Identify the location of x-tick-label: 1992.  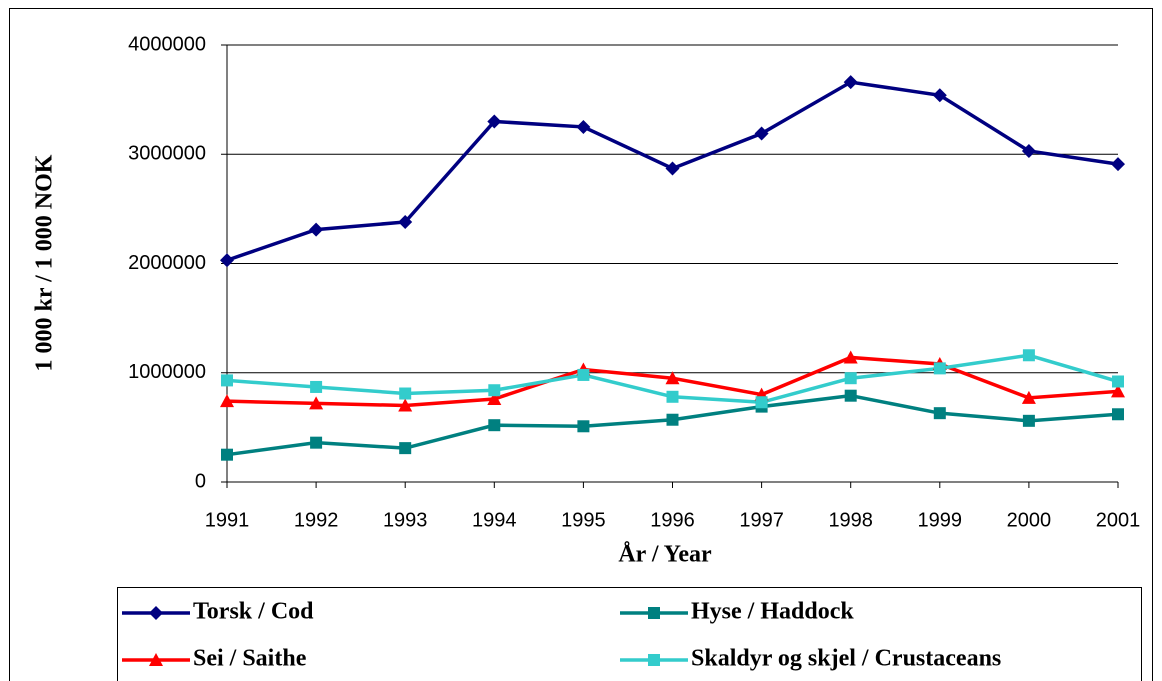
(316, 520).